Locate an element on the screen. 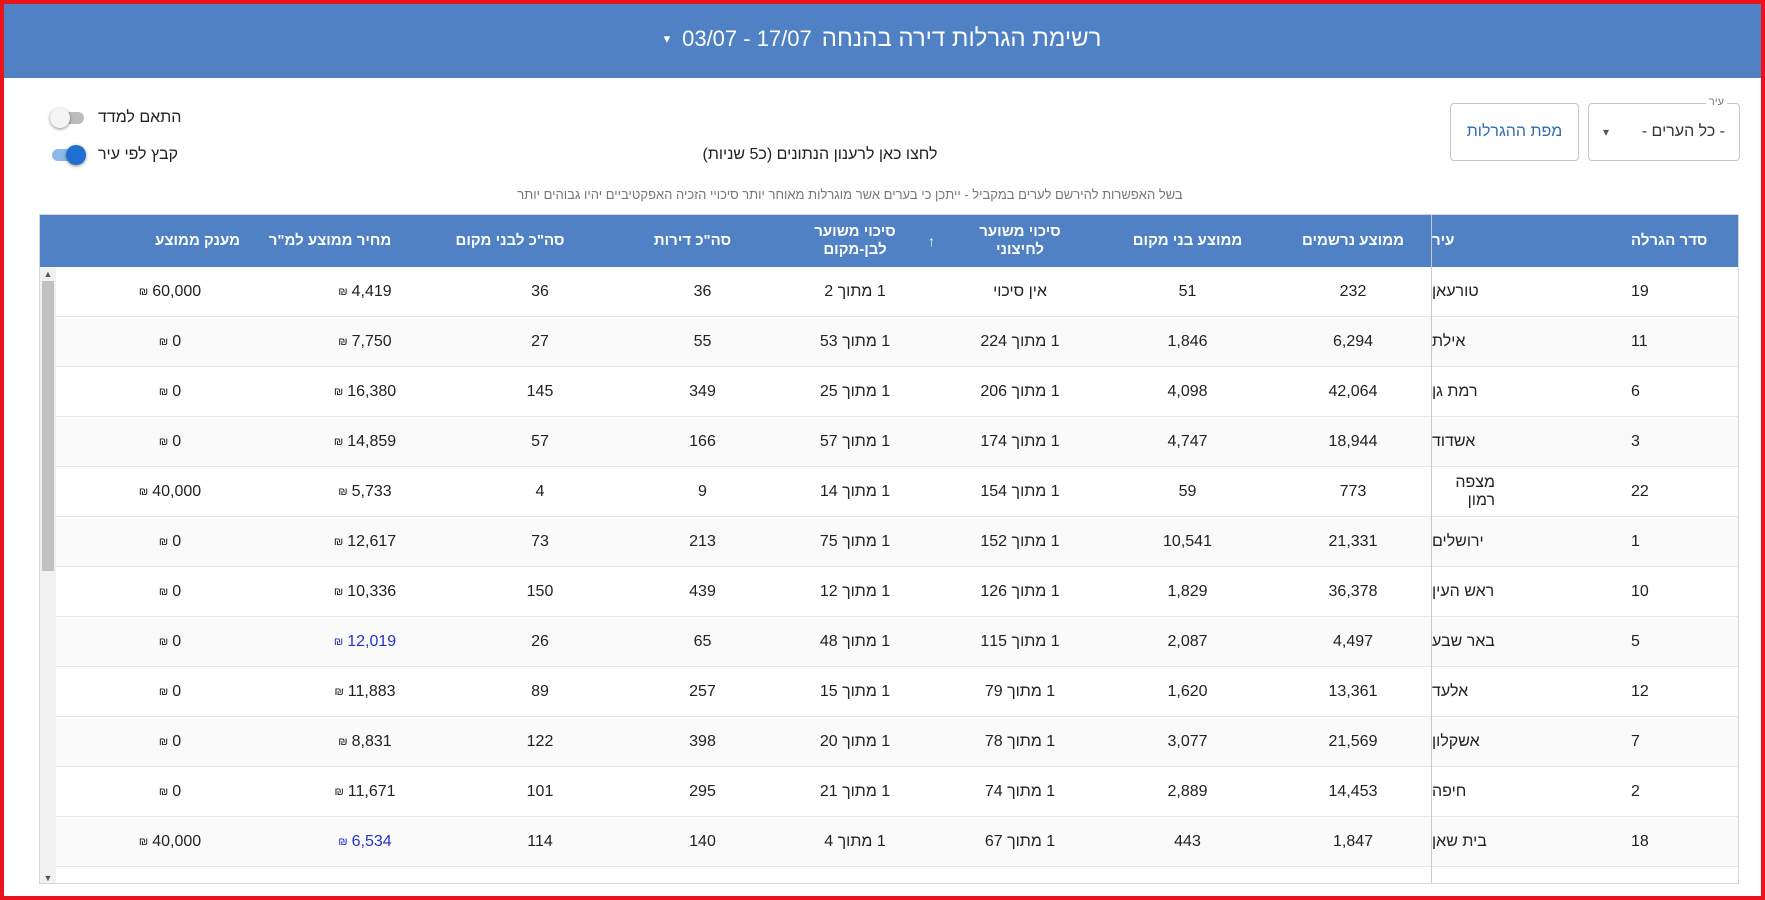 This screenshot has width=1765, height=900. cell-avg-price: ₪ 16,380 is located at coordinates (330, 392).